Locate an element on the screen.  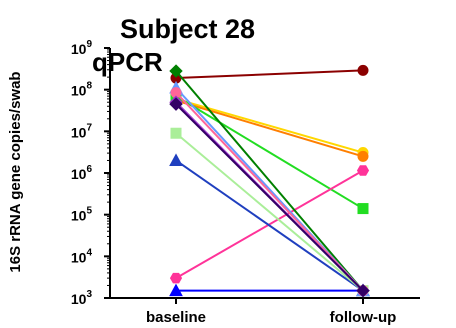
y-tick-label: 10⁷ is located at coordinates (82, 131).